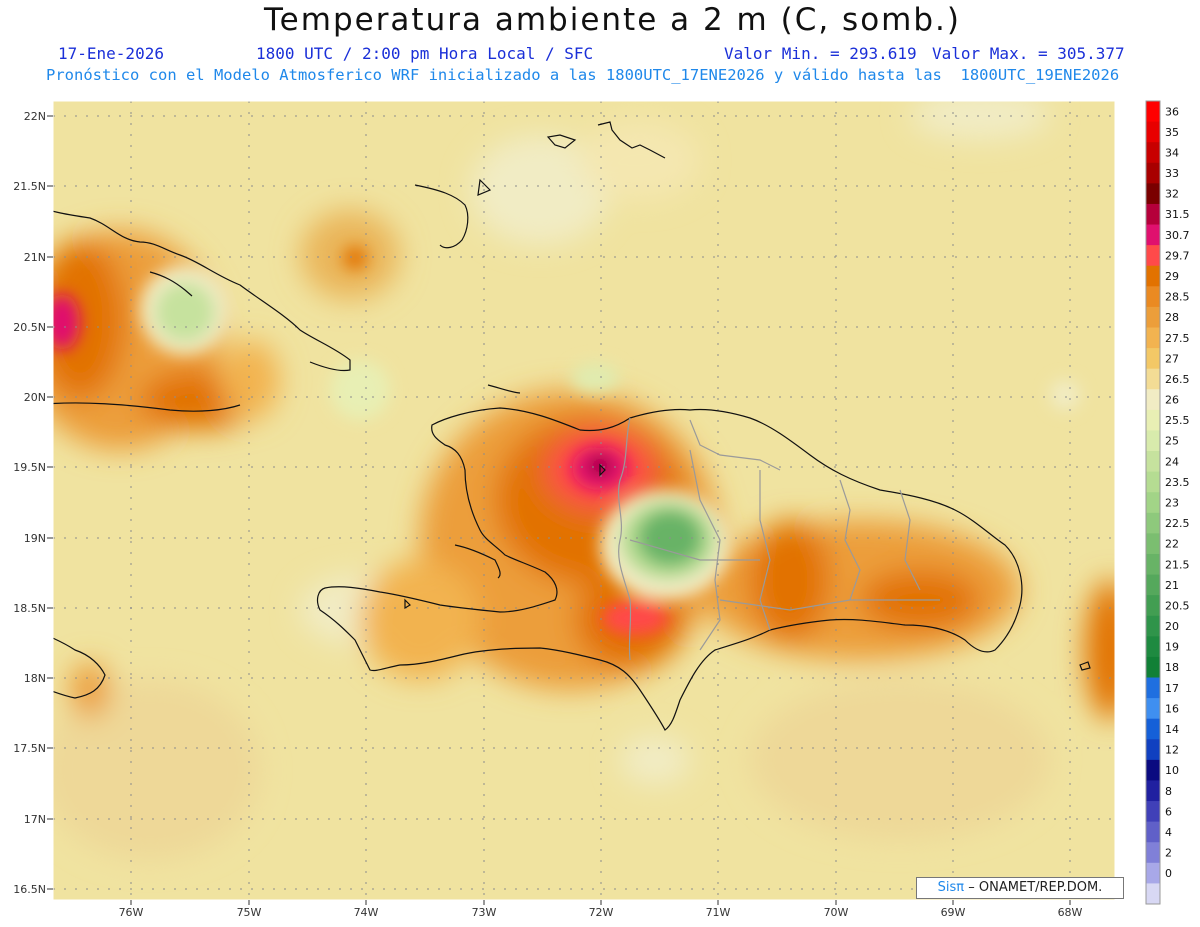  Describe the element at coordinates (1177, 214) in the screenshot. I see `colorbar-label: 31.5` at that location.